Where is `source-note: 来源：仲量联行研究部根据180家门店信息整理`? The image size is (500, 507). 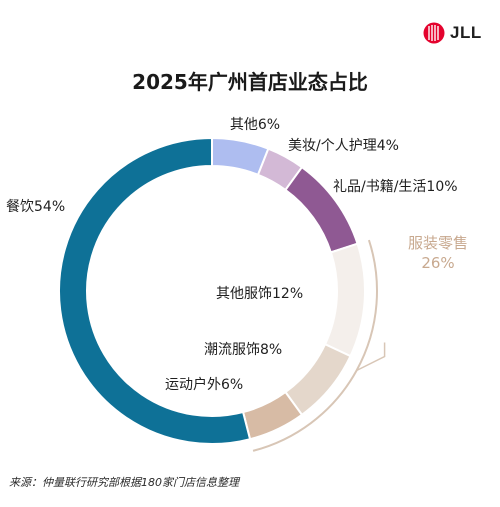
source-note: 来源：仲量联行研究部根据180家门店信息整理 is located at coordinates (124, 482).